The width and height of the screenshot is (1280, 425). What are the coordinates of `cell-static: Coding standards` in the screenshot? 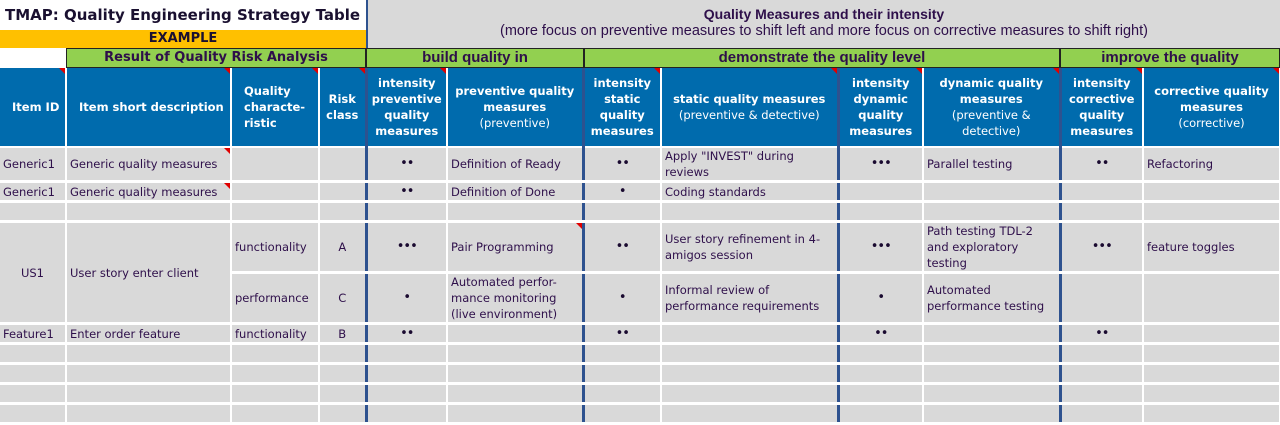 It's located at (750, 192).